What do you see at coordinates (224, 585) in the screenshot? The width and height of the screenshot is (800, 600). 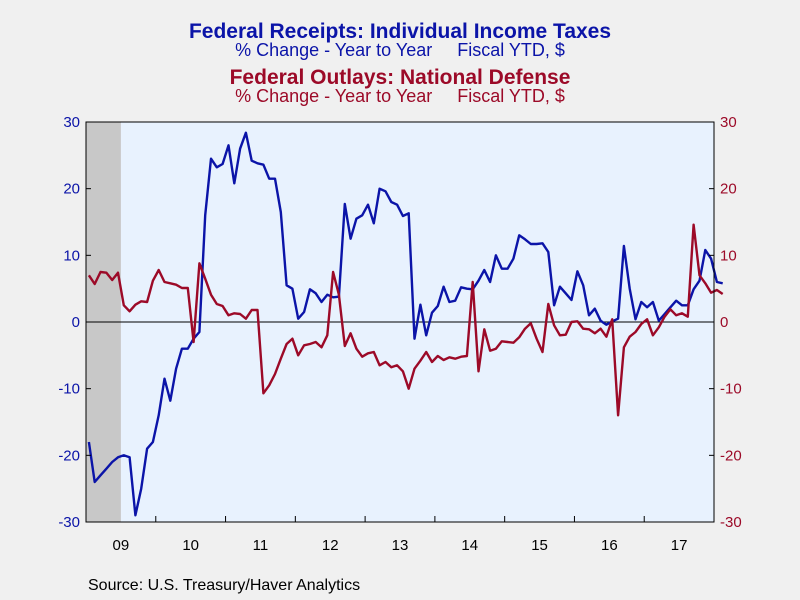 I see `source-note: Source: U.S. Treasury/Haver Analytics` at bounding box center [224, 585].